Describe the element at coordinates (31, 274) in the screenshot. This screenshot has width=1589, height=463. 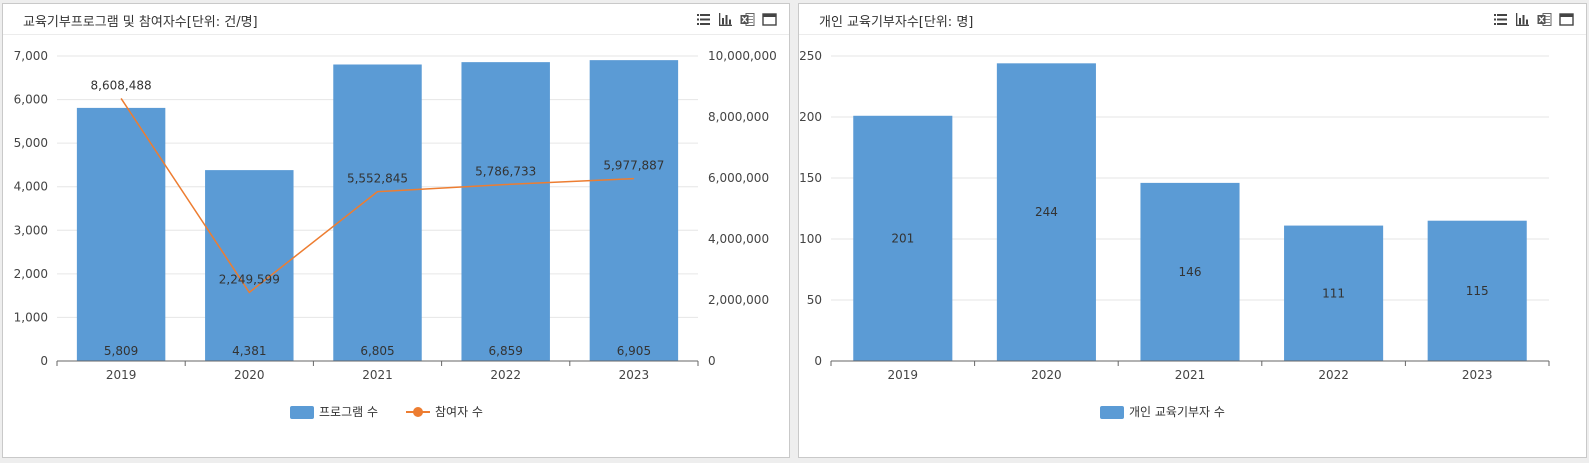
I see `y-left-tick-label: 2,000` at that location.